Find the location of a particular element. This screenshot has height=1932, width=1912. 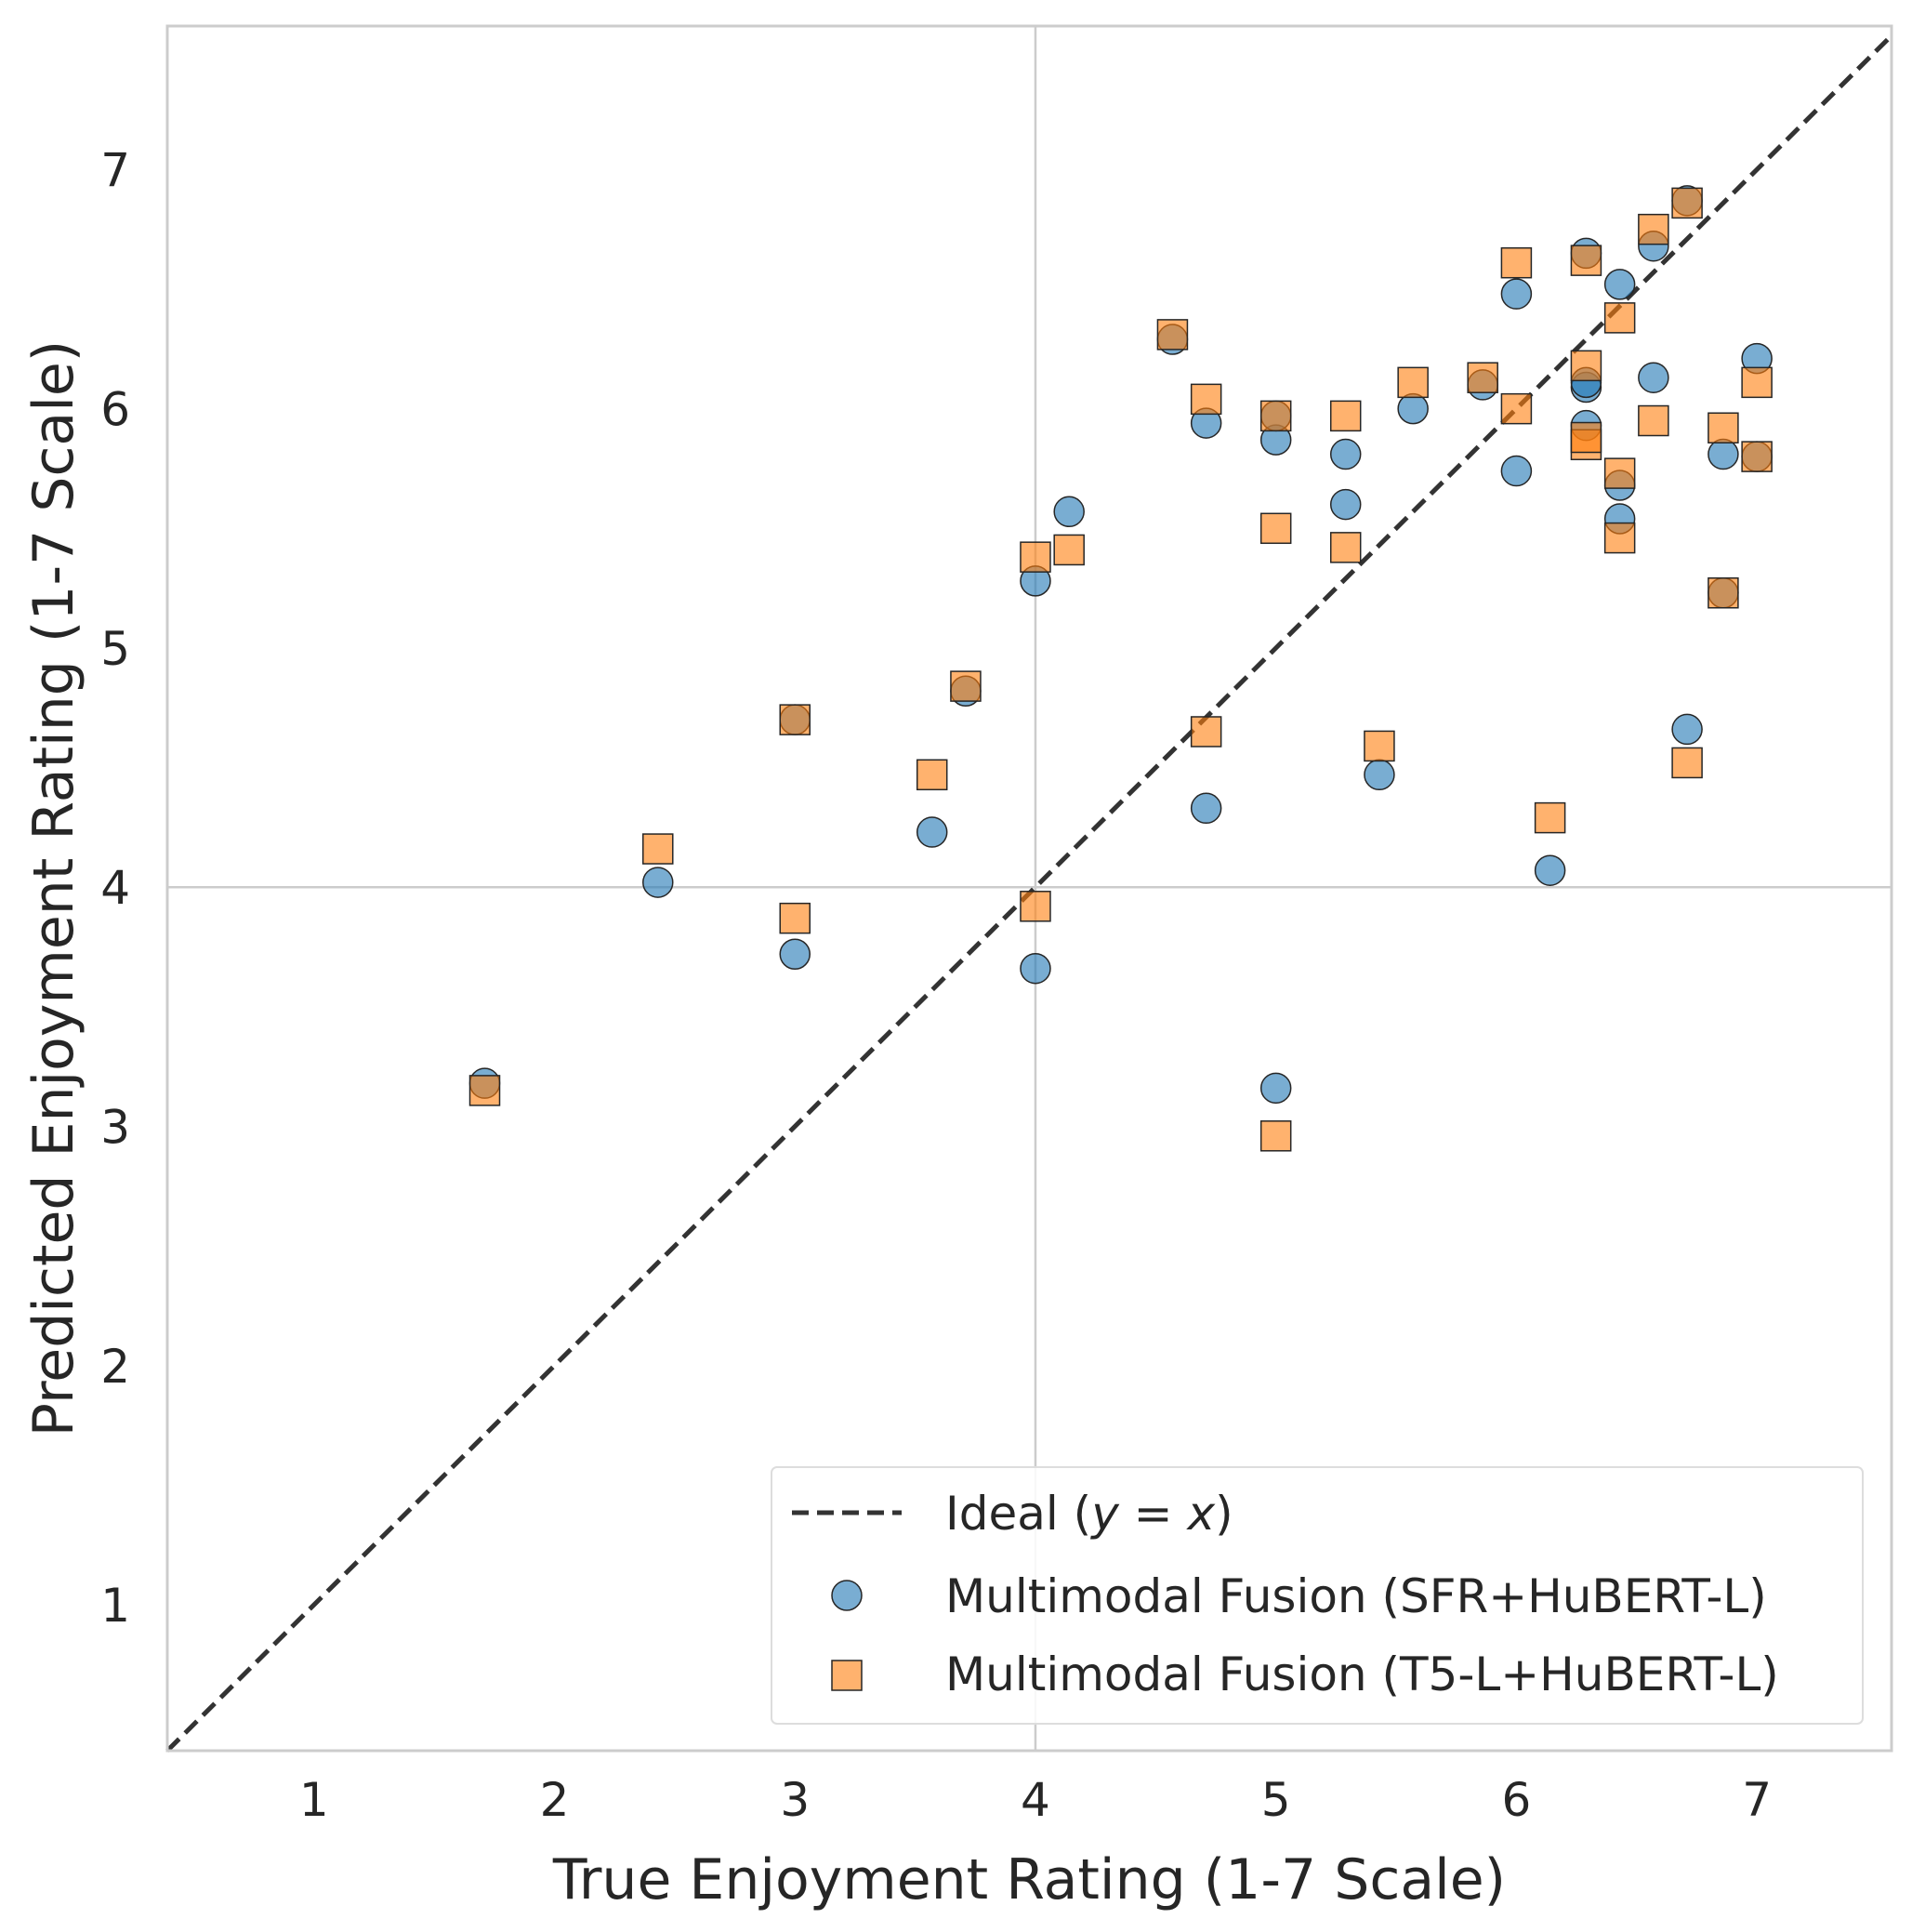

x-tick-label: 6 is located at coordinates (1516, 1800).